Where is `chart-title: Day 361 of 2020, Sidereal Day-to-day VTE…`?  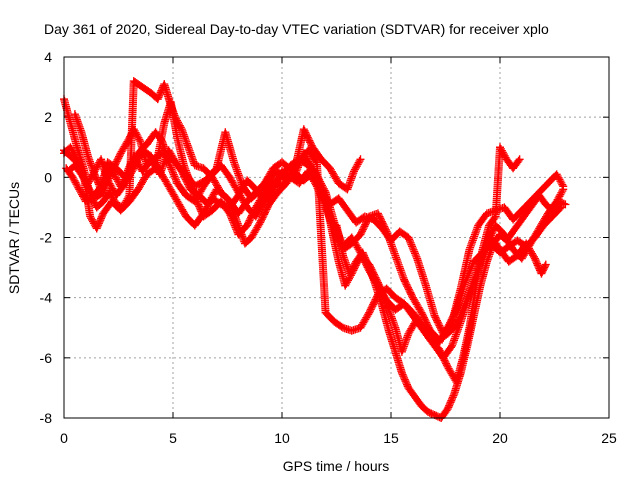
chart-title: Day 361 of 2020, Sidereal Day-to-day VTE… is located at coordinates (296, 29).